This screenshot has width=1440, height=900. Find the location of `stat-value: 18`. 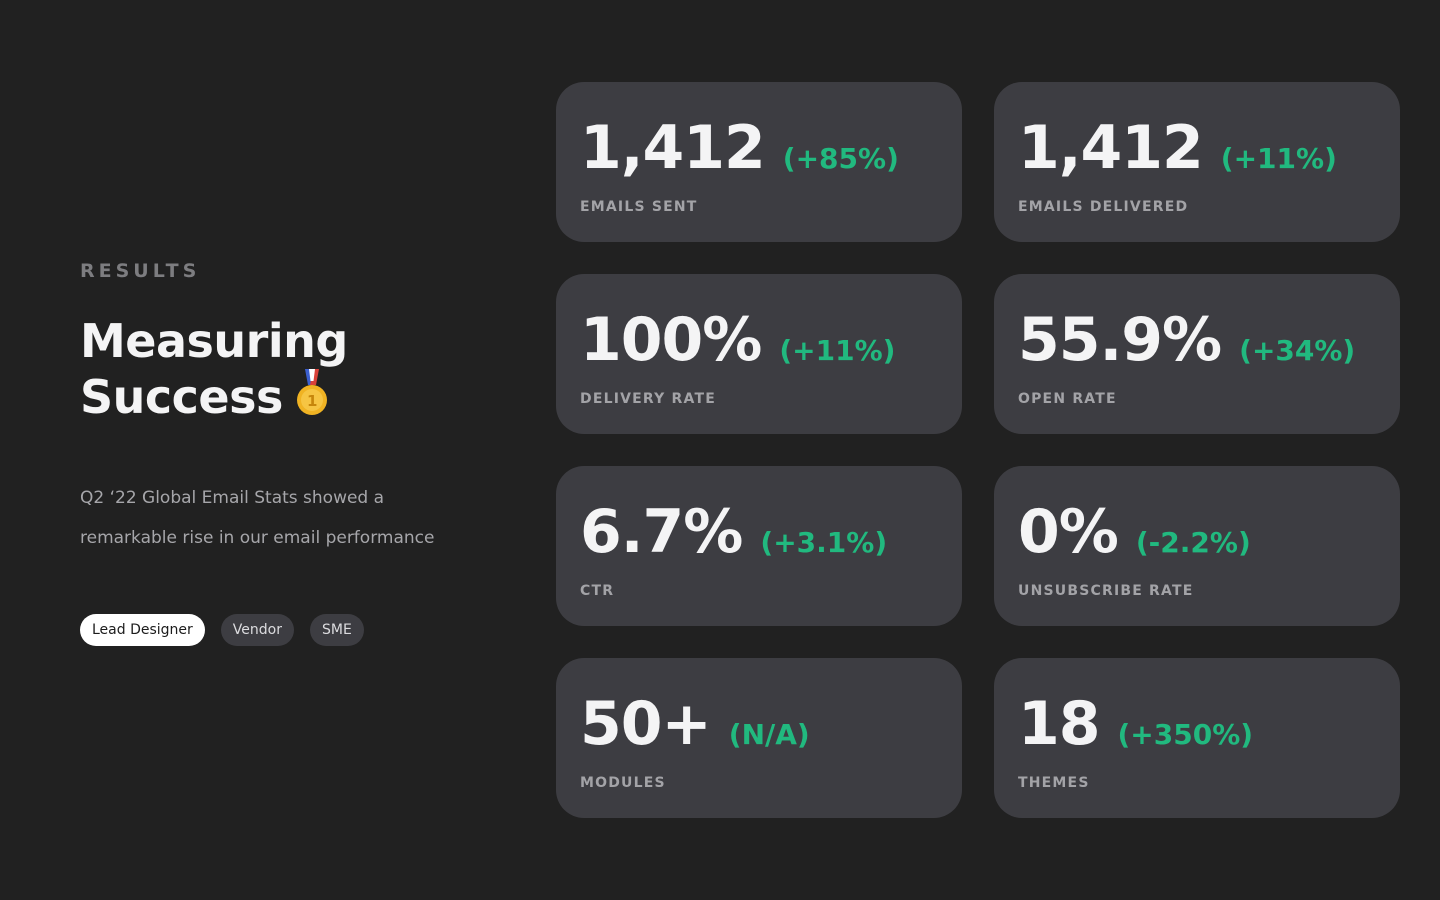

stat-value: 18 is located at coordinates (1059, 724).